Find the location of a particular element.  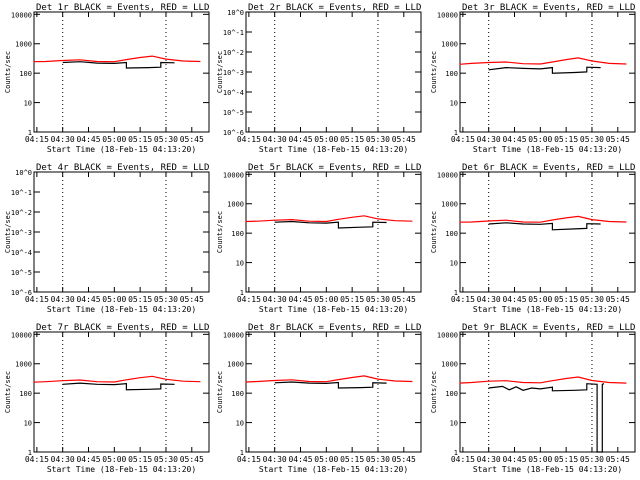

y-tick-label: 10^-6 is located at coordinates (233, 133).